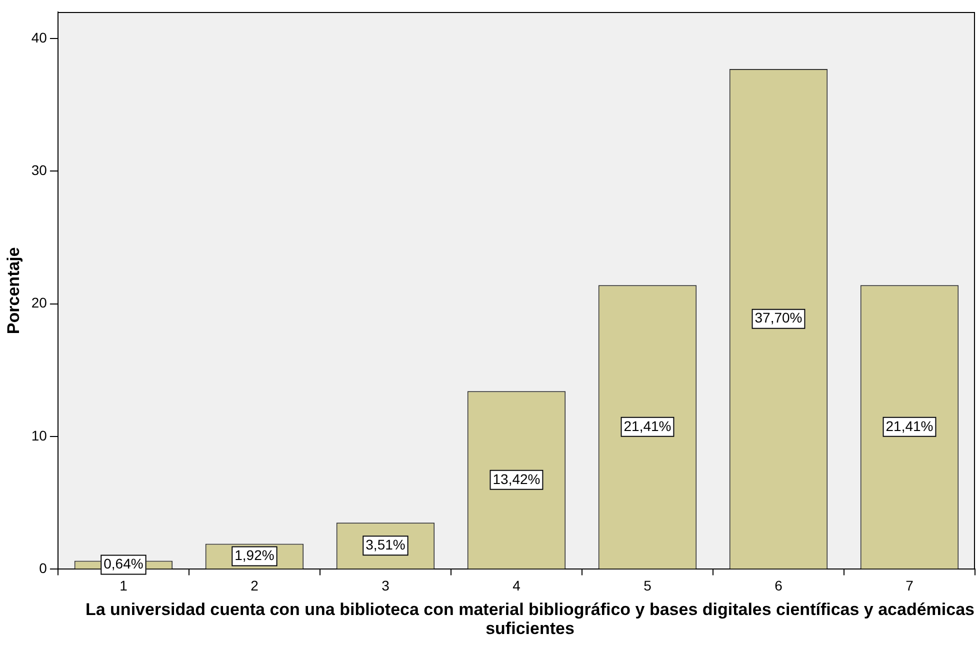 The width and height of the screenshot is (979, 659). Describe the element at coordinates (386, 544) in the screenshot. I see `data-label: 3,51%` at that location.